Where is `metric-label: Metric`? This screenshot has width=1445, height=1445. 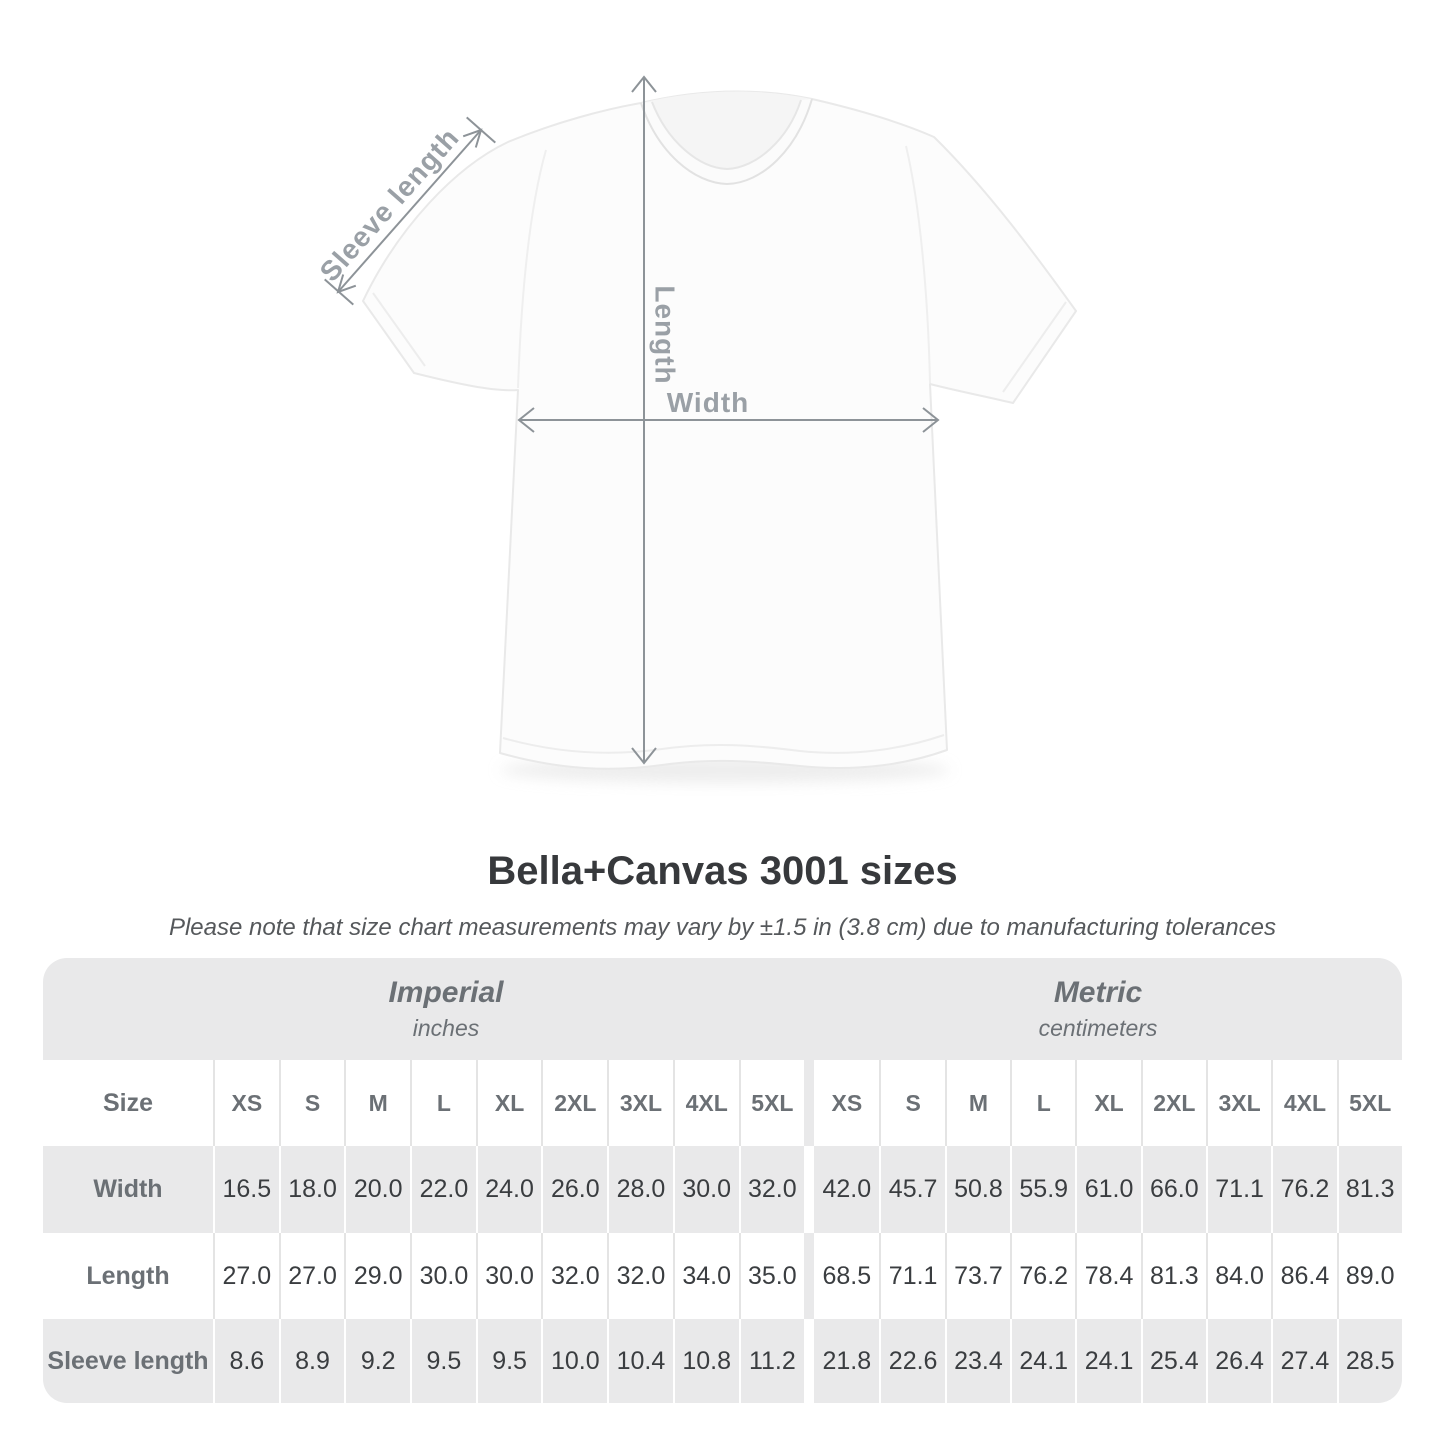 metric-label: Metric is located at coordinates (1098, 992).